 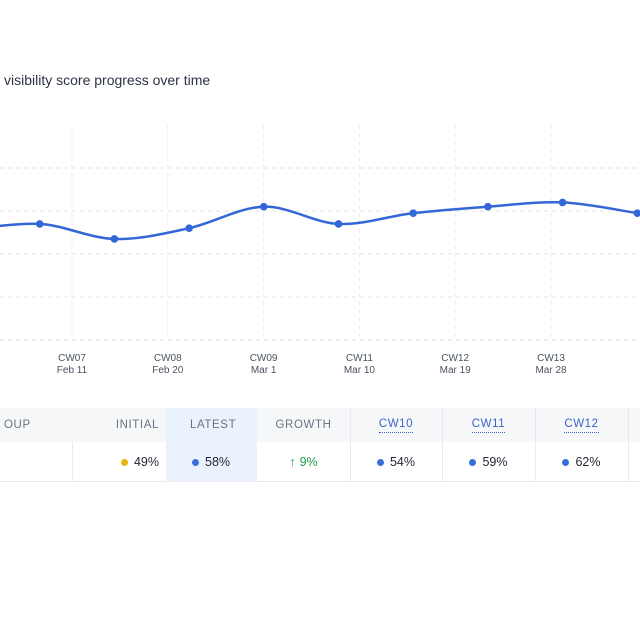 I want to click on x-tick-date: Mar 28, so click(x=551, y=370).